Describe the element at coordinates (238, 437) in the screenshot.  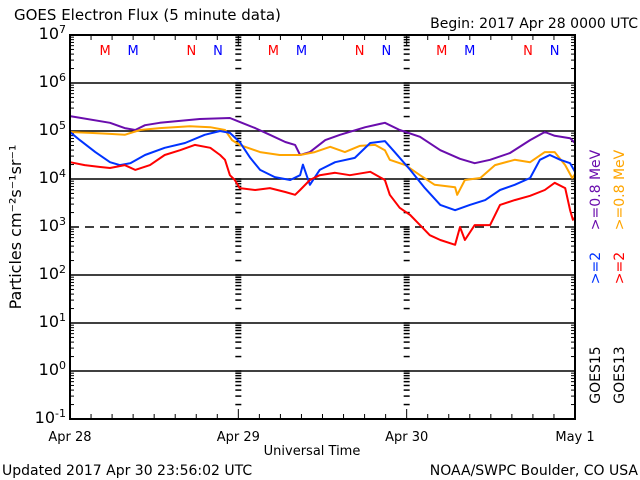
I see `x-tick-label: Apr 29` at that location.